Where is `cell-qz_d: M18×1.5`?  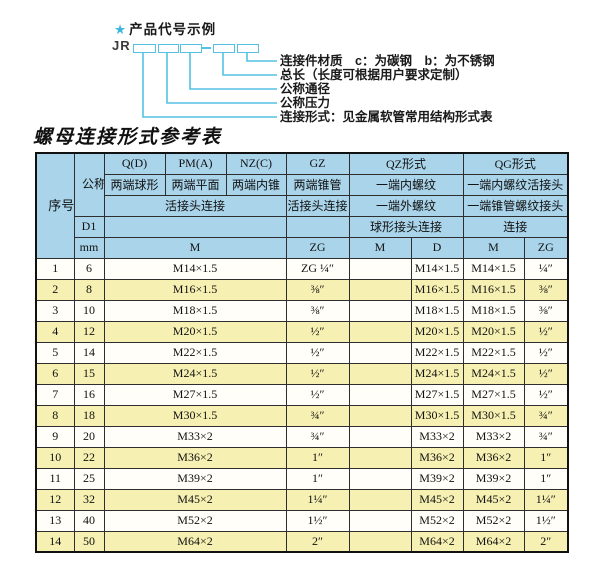 cell-qz_d: M18×1.5 is located at coordinates (437, 310).